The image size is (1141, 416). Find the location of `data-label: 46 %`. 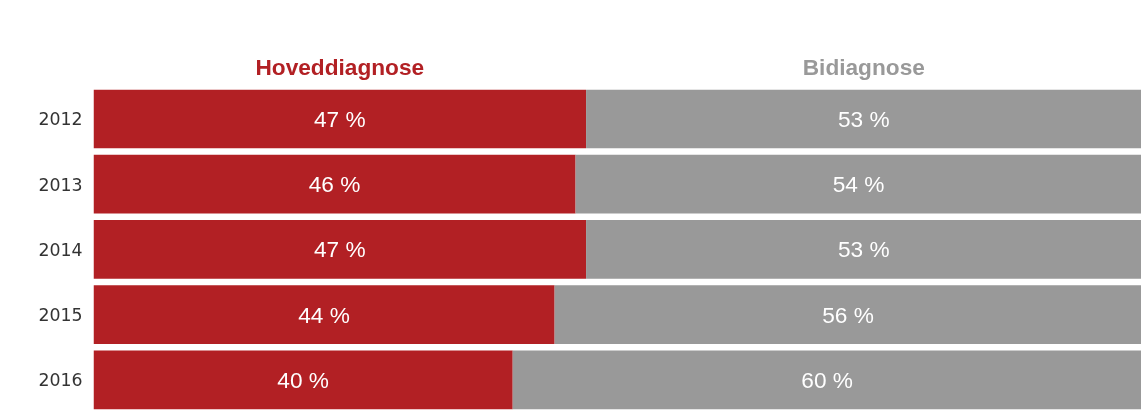

data-label: 46 % is located at coordinates (334, 184).